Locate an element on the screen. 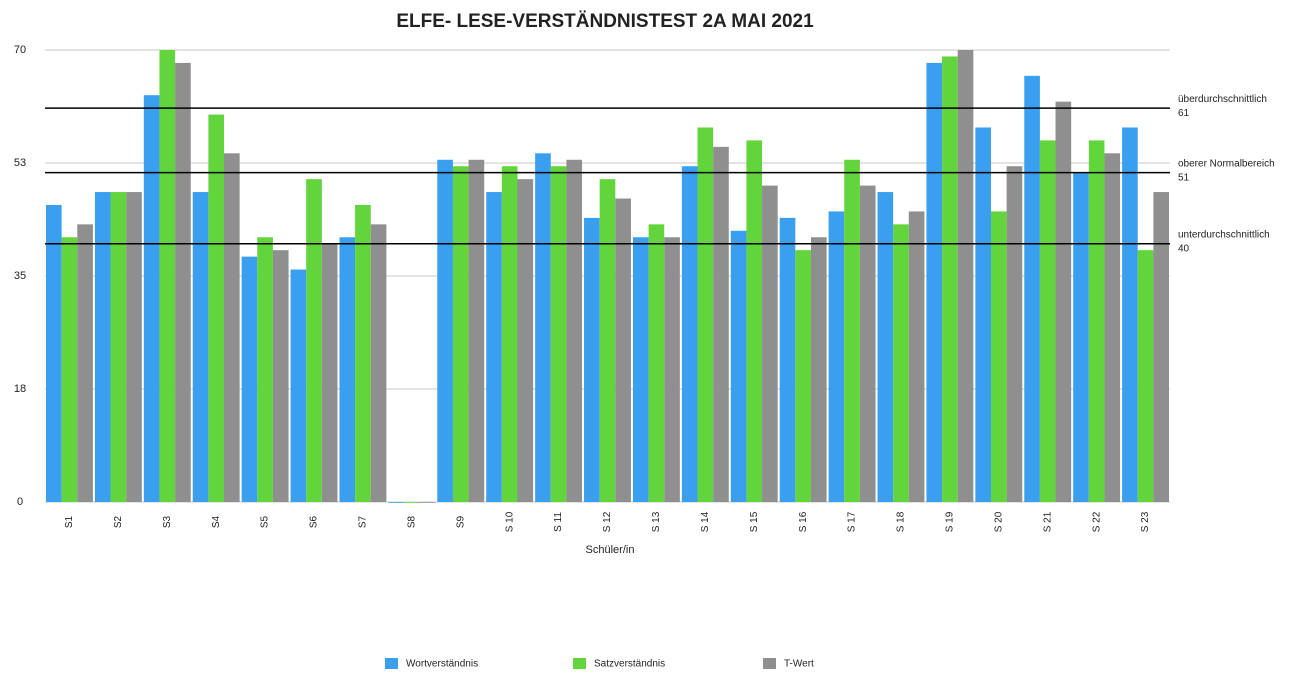 Image resolution: width=1311 pixels, height=673 pixels. x-tick-label: S 22 is located at coordinates (1096, 521).